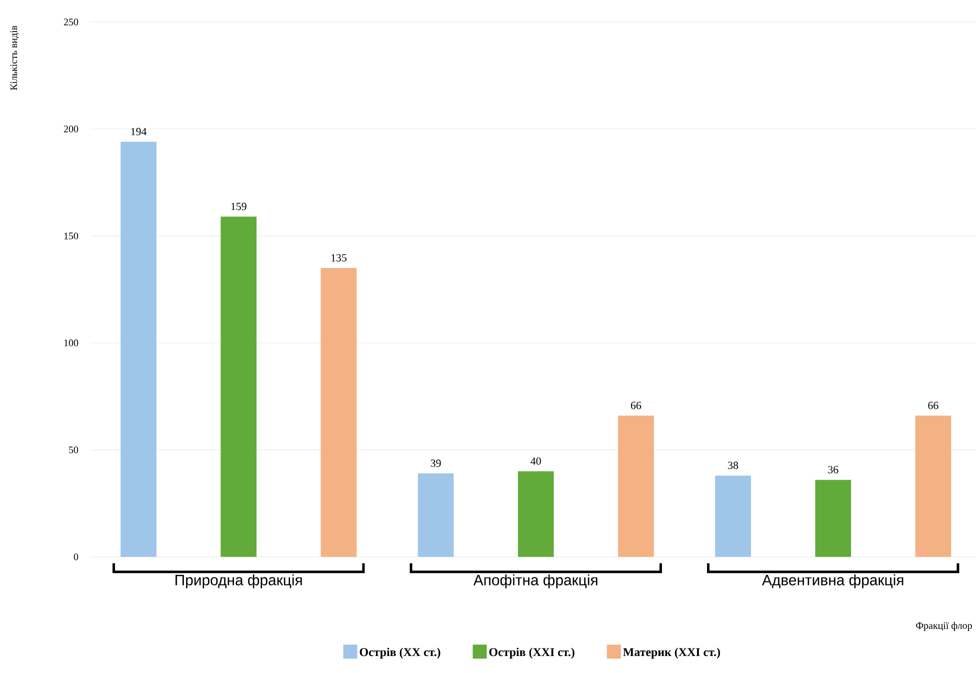  What do you see at coordinates (71, 22) in the screenshot?
I see `y-tick-label: 250` at bounding box center [71, 22].